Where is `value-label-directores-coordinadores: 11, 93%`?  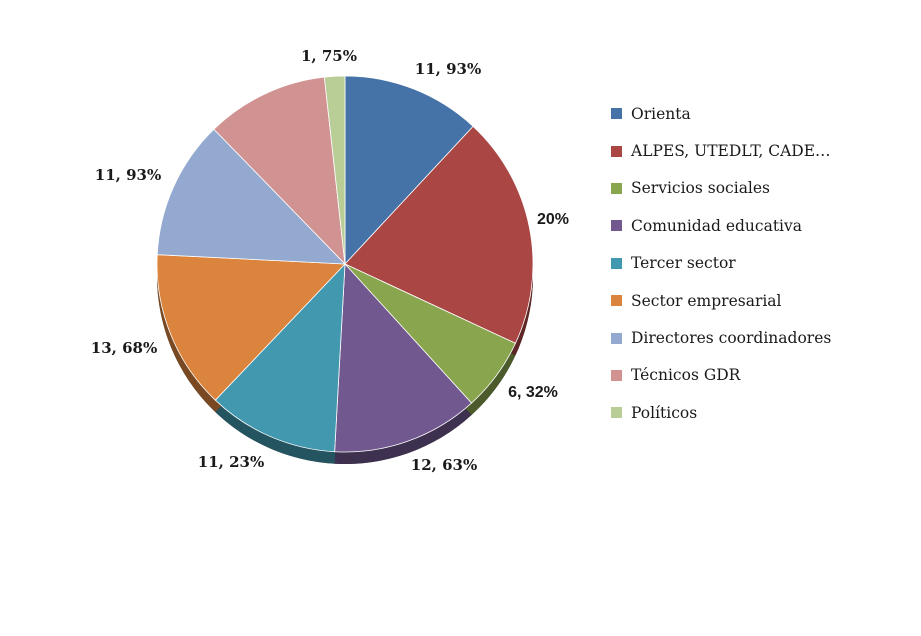 value-label-directores-coordinadores: 11, 93% is located at coordinates (128, 175).